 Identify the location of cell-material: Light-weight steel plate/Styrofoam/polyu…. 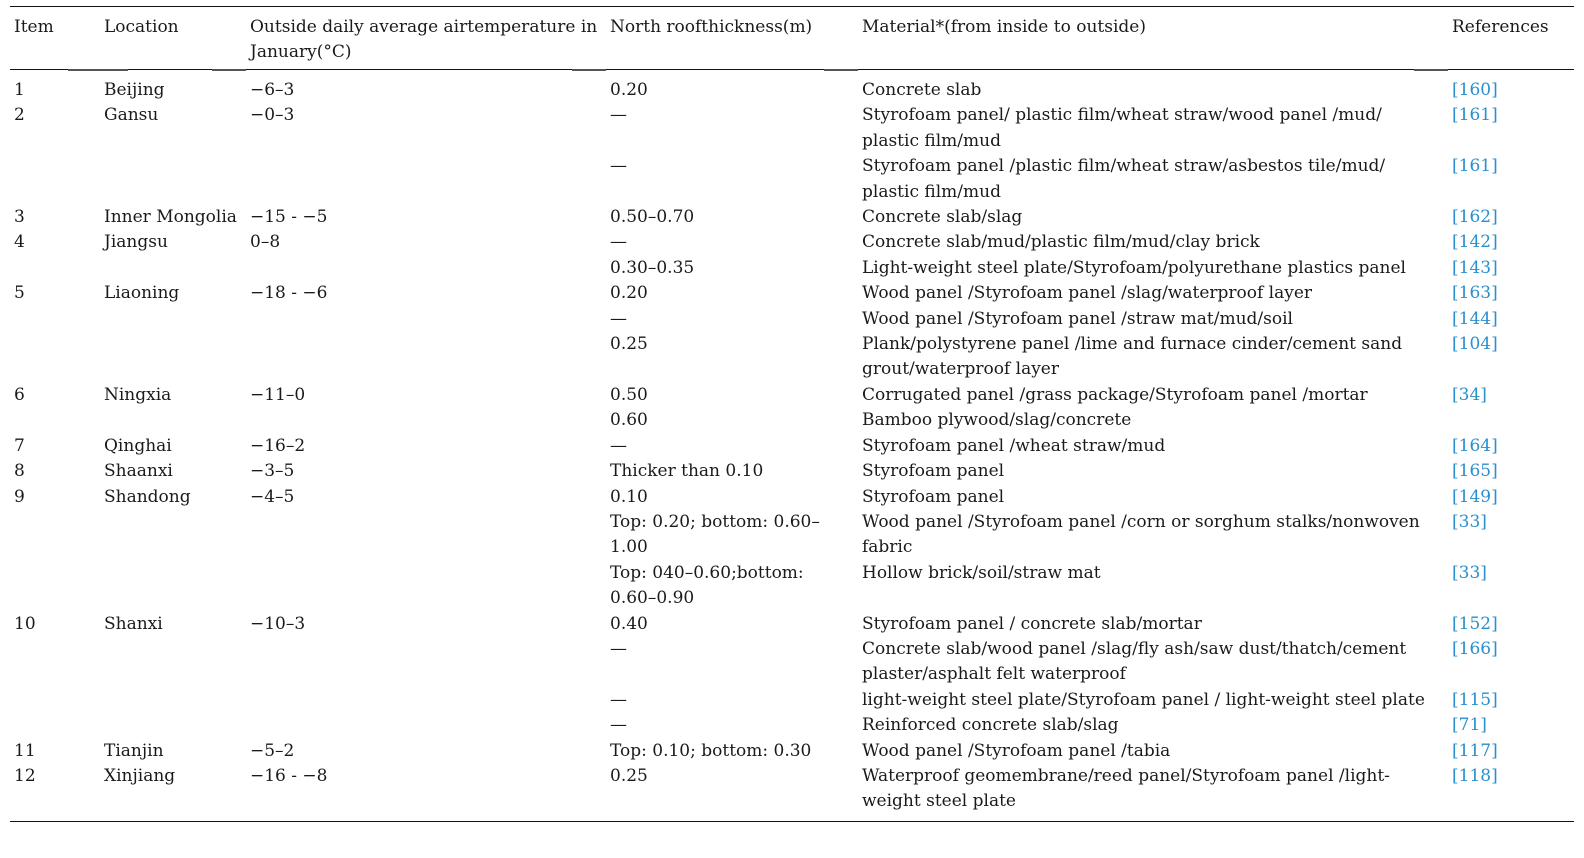
(1134, 267).